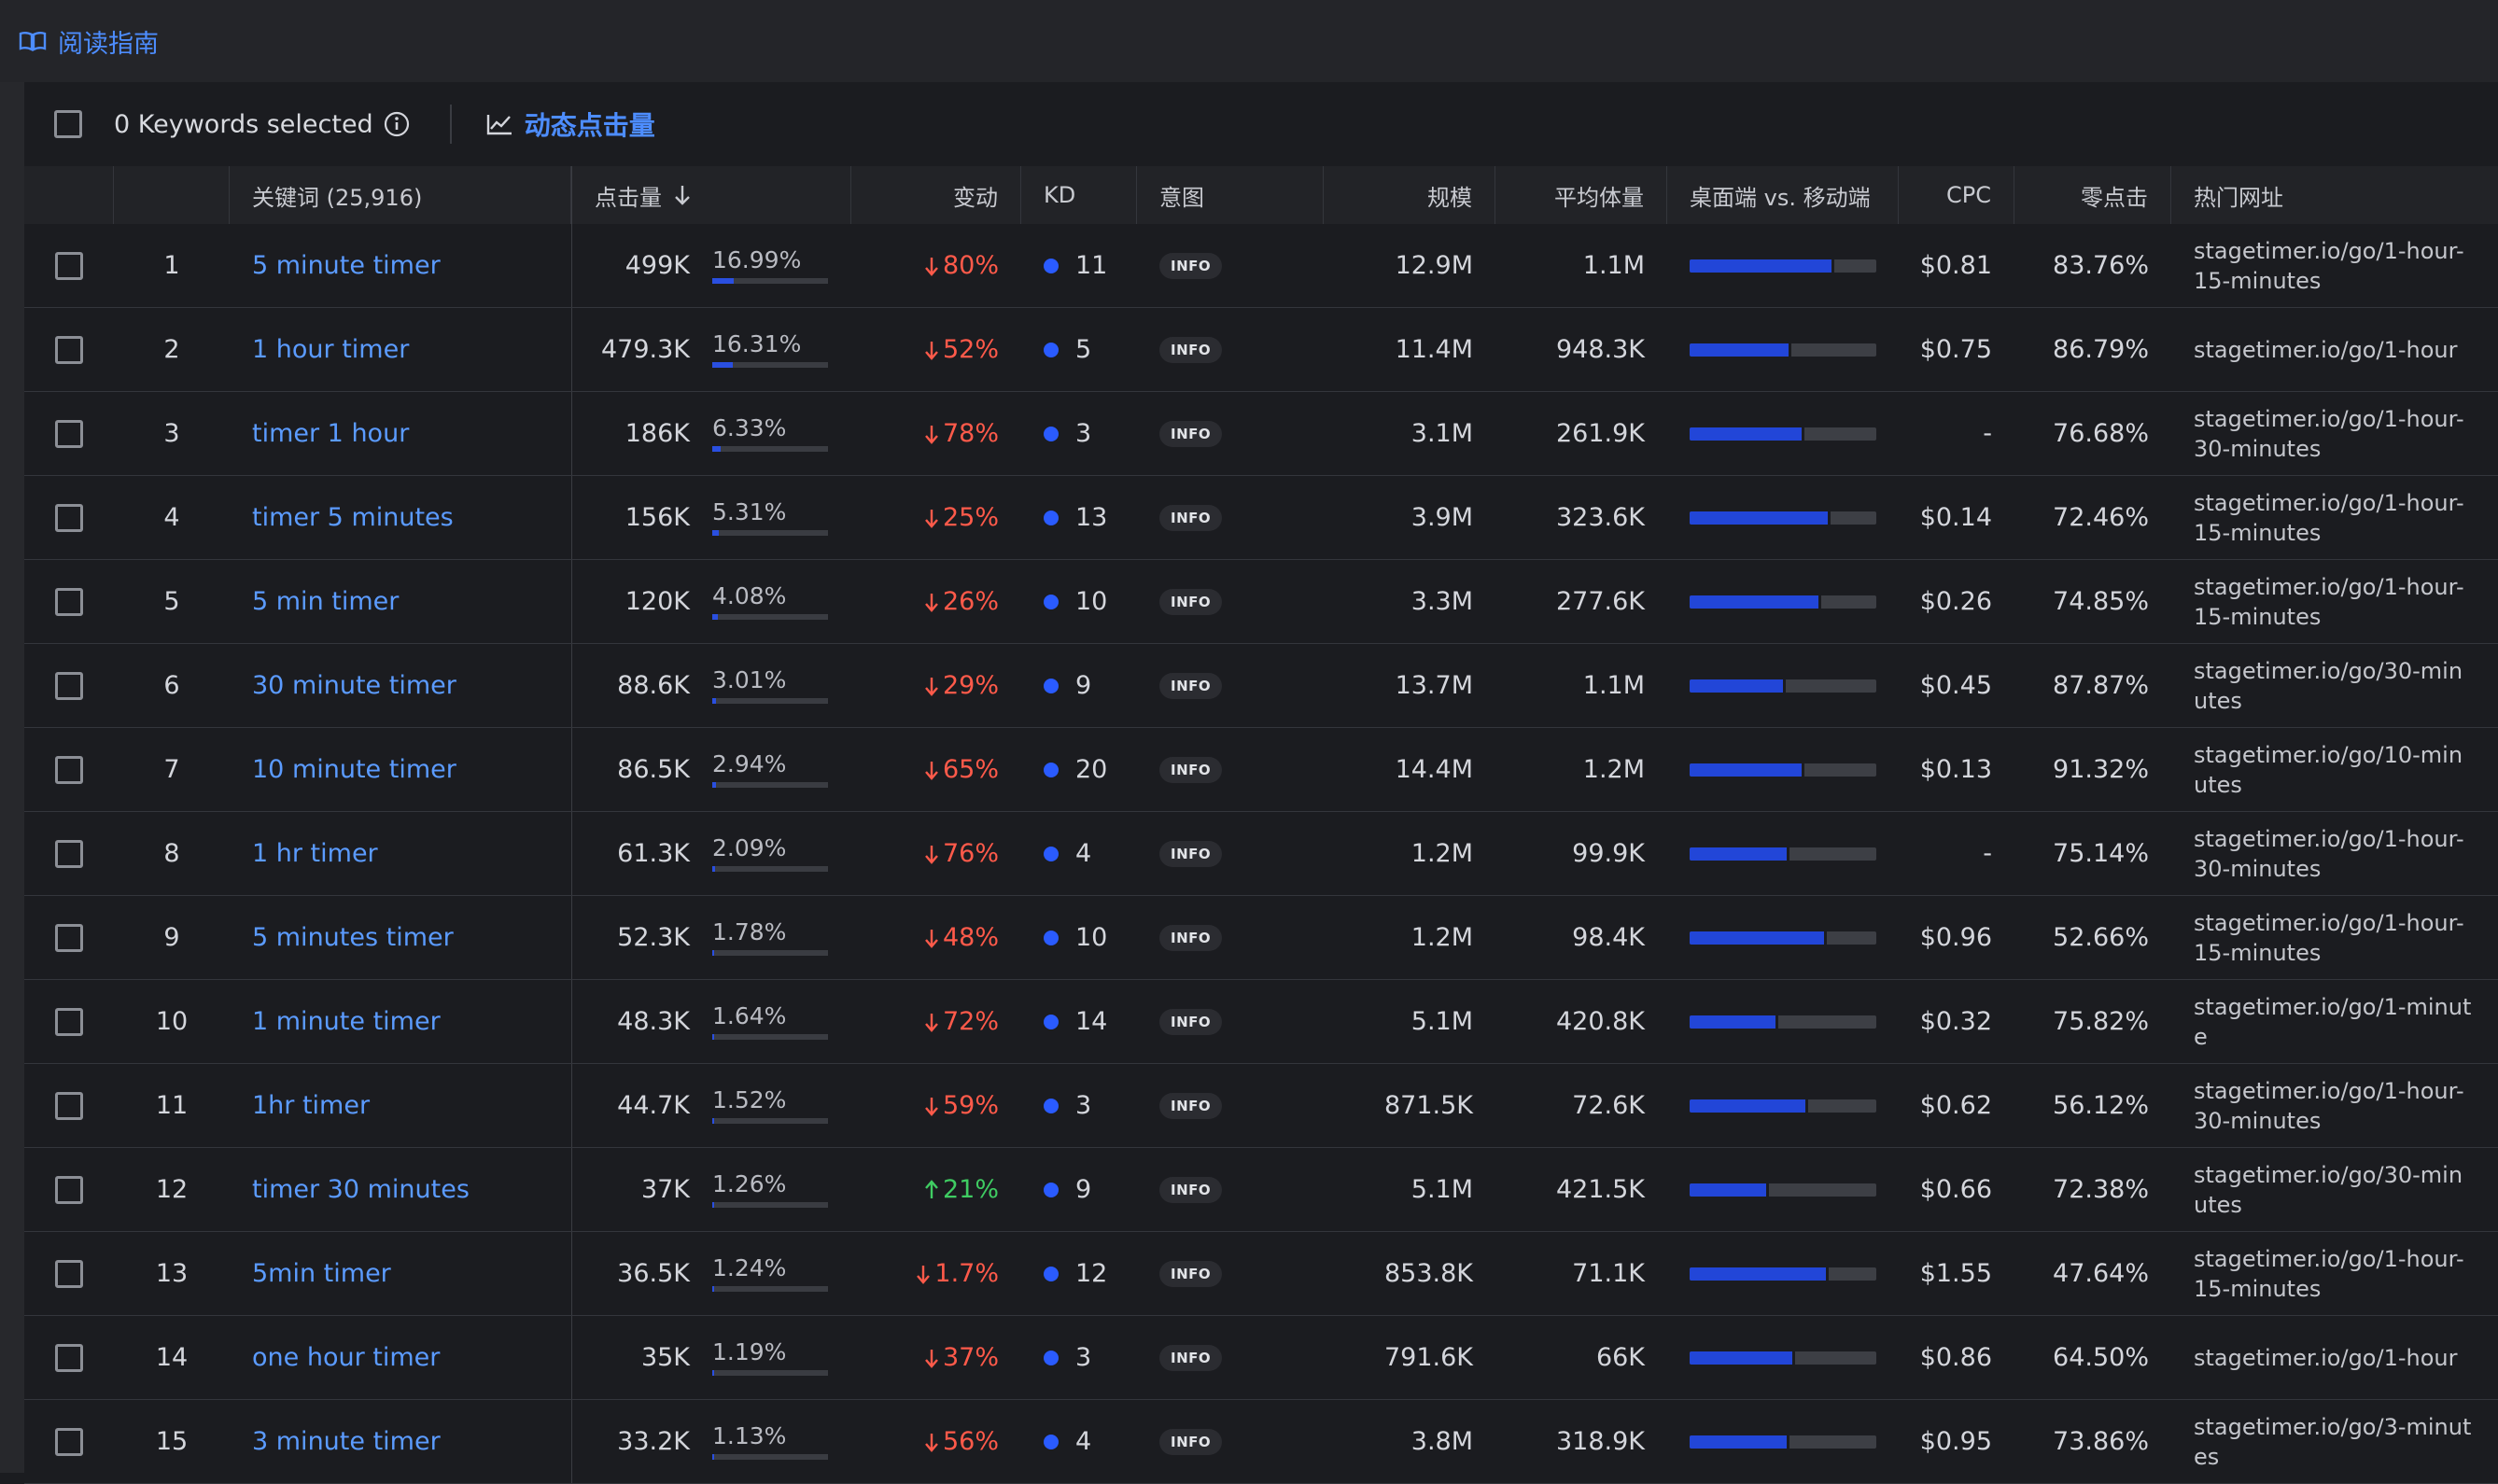  I want to click on keyword-link: timer 5 minutes, so click(353, 517).